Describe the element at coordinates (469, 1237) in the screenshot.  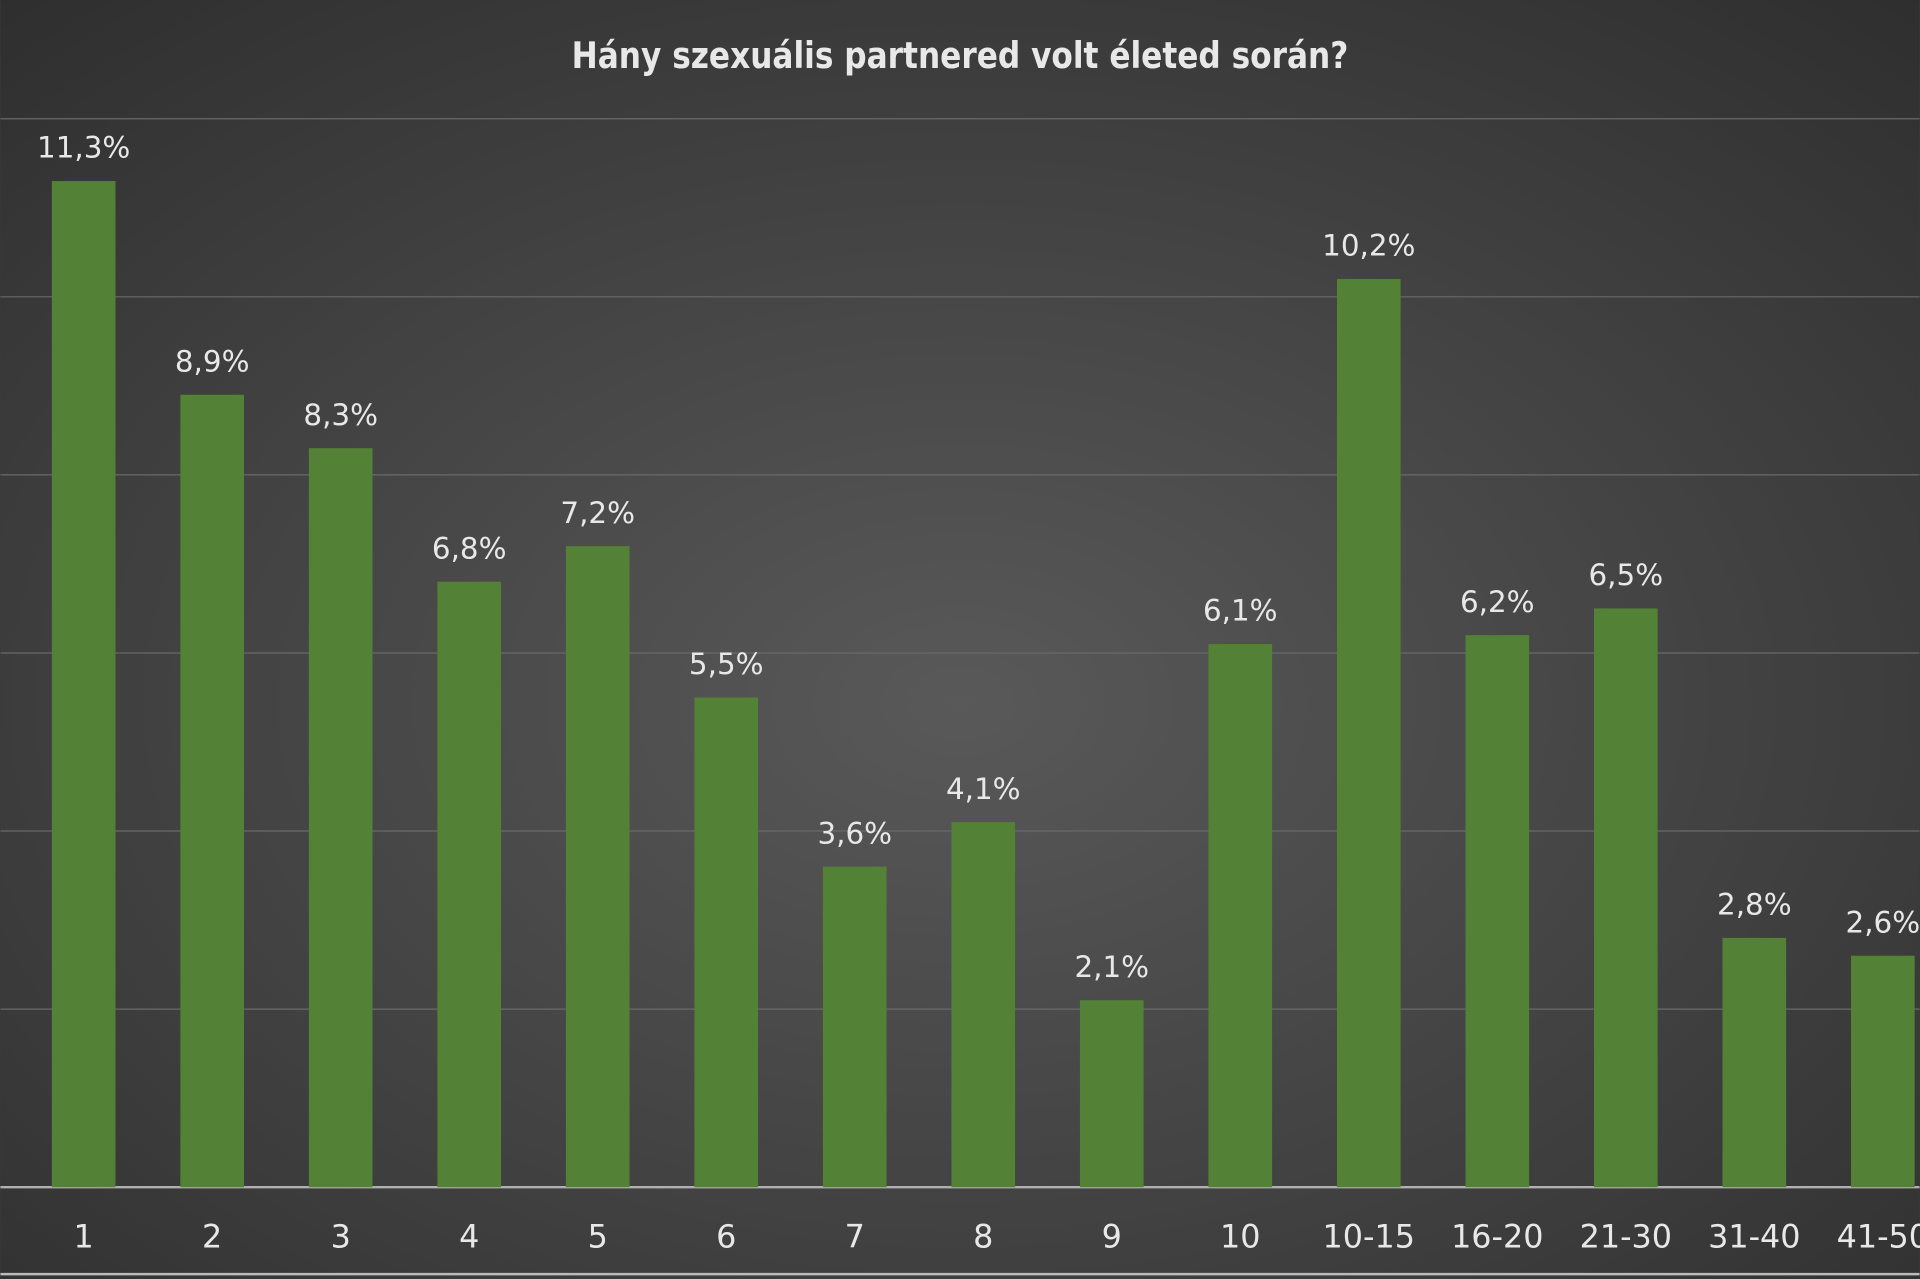
I see `x-tick-label: 4` at that location.